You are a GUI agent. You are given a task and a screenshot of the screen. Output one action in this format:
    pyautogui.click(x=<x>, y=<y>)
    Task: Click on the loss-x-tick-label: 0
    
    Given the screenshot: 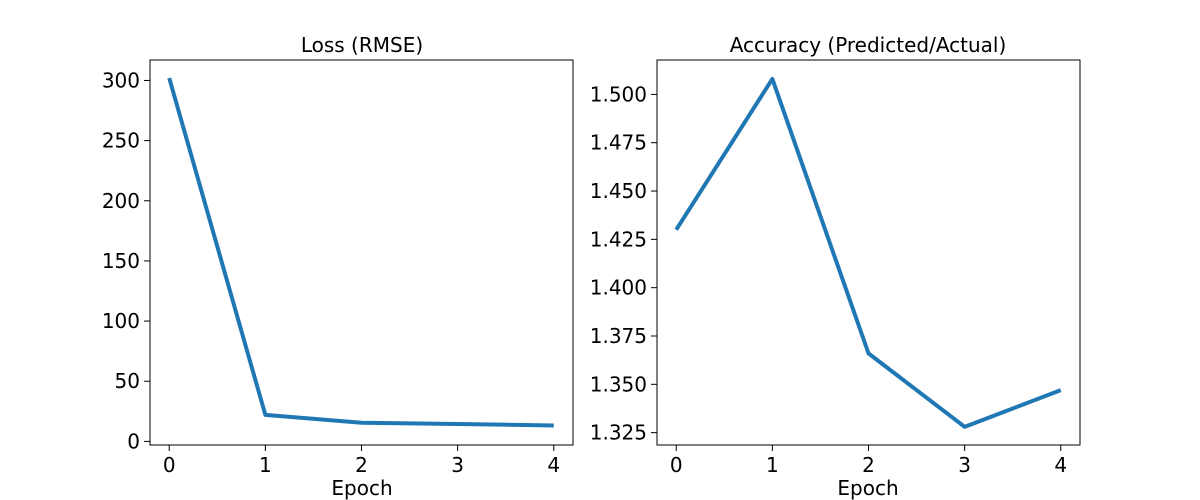 What is the action you would take?
    pyautogui.click(x=169, y=465)
    